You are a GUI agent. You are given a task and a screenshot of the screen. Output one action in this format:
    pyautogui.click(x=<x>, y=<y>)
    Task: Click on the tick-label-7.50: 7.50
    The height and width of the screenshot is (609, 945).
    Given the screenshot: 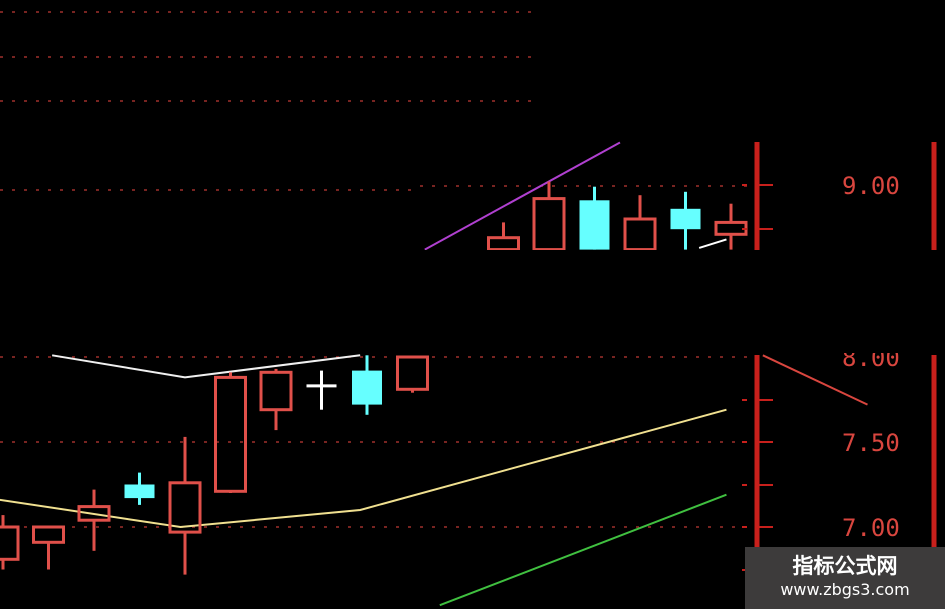 What is the action you would take?
    pyautogui.click(x=871, y=443)
    